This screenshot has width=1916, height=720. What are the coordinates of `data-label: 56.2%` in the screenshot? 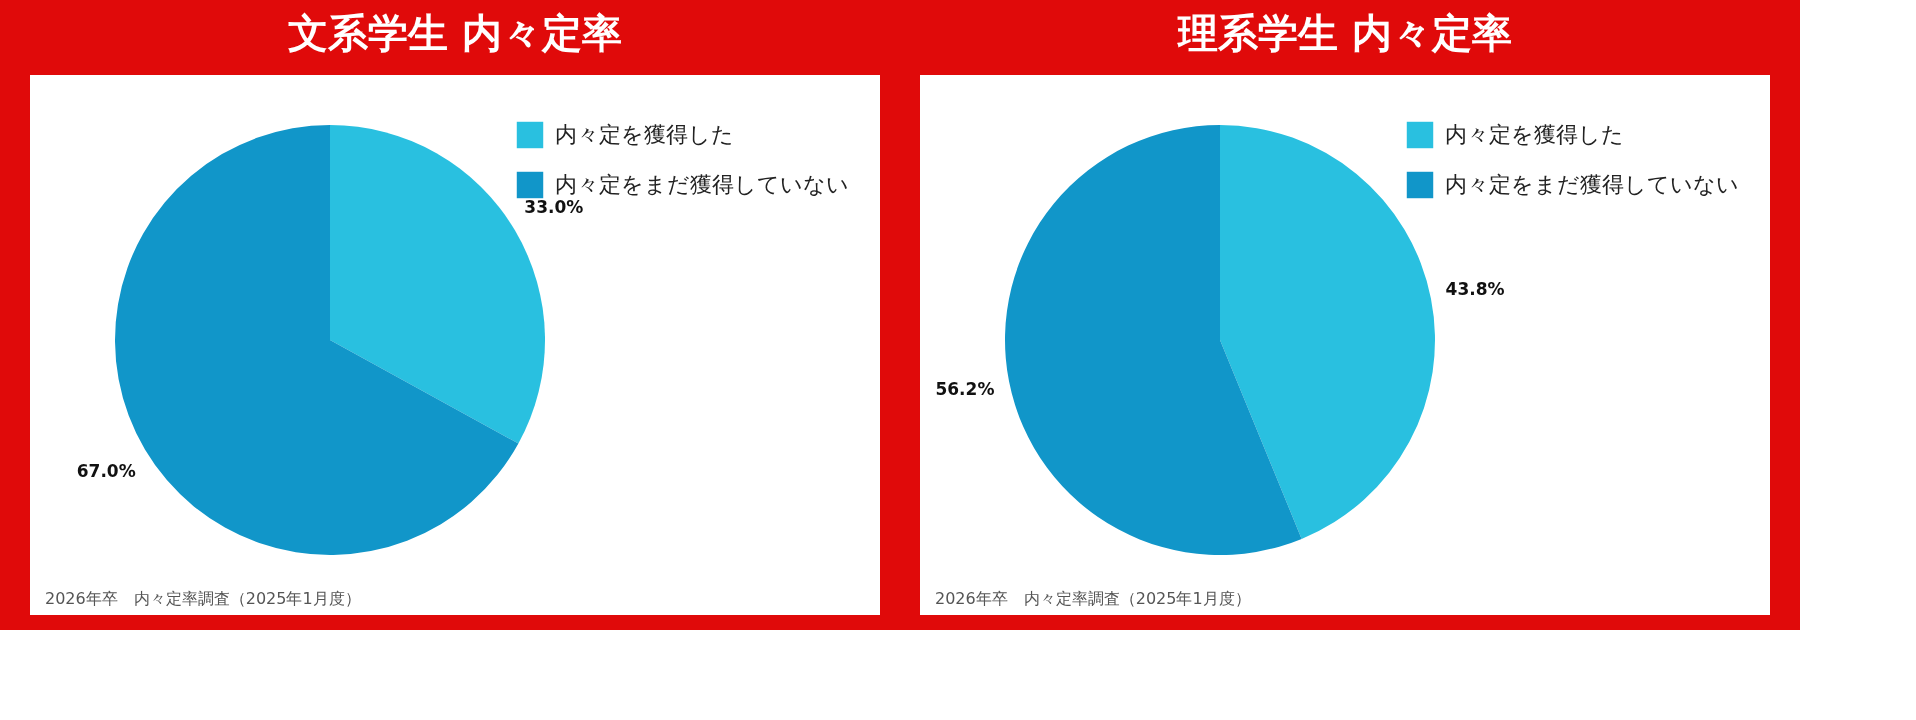 It's located at (965, 389).